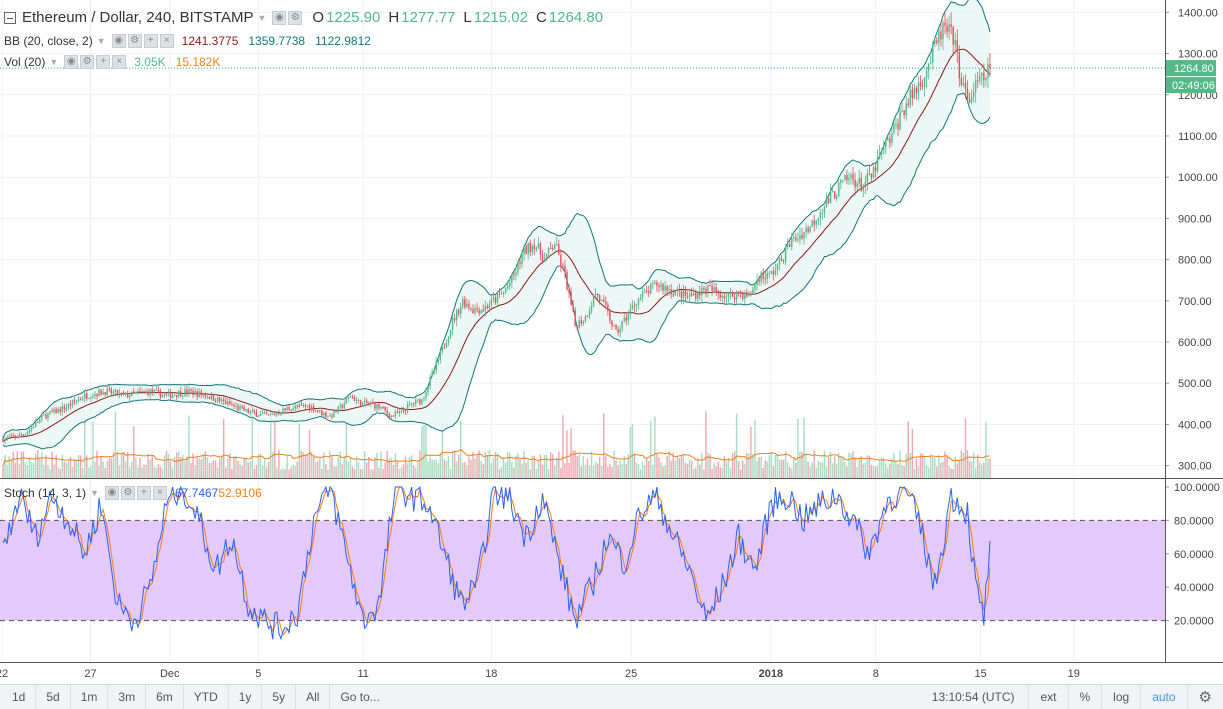  I want to click on timeframe-1y: 1y, so click(246, 696).